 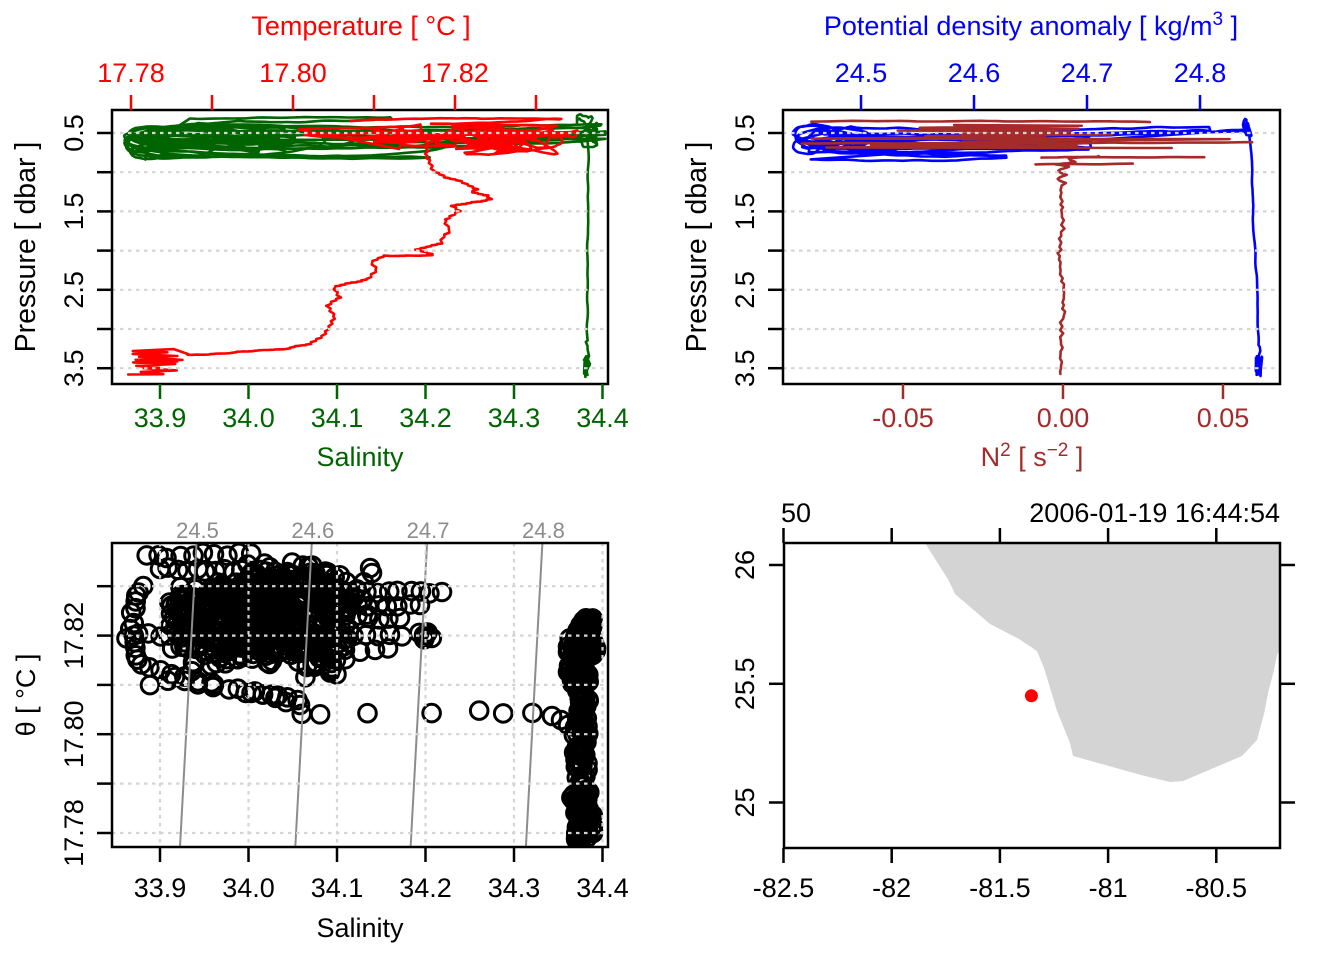 What do you see at coordinates (784, 888) in the screenshot?
I see `svg-text: -82.5` at bounding box center [784, 888].